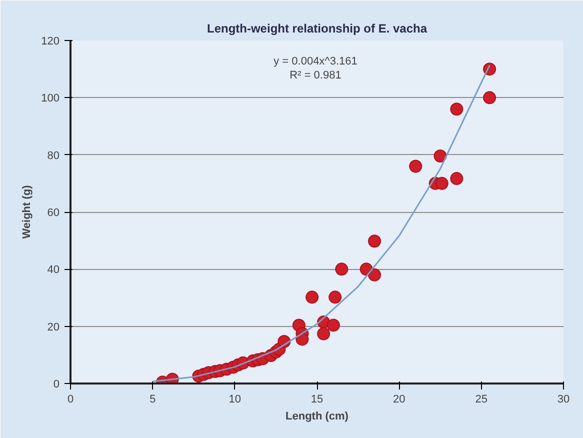  Describe the element at coordinates (53, 213) in the screenshot. I see `y-tick-label: 60` at that location.